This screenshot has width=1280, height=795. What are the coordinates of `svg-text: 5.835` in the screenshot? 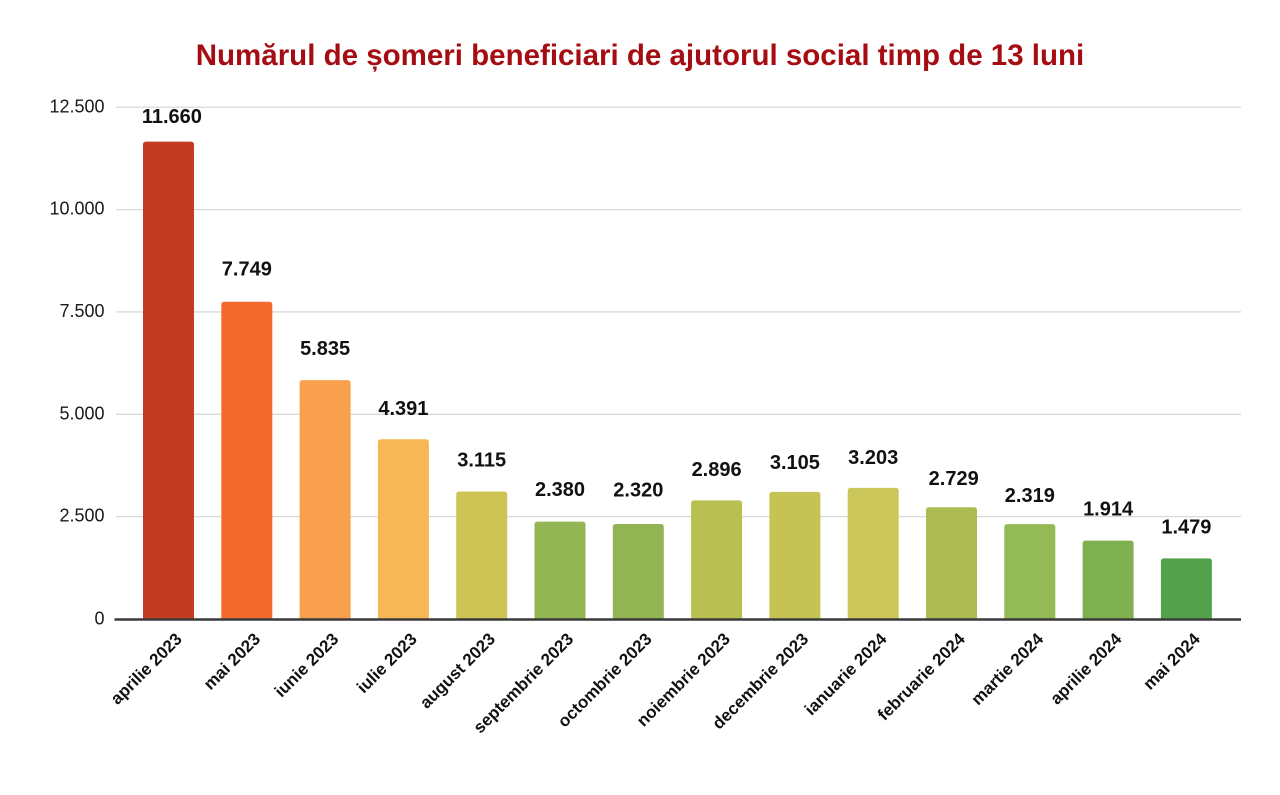 It's located at (325, 349).